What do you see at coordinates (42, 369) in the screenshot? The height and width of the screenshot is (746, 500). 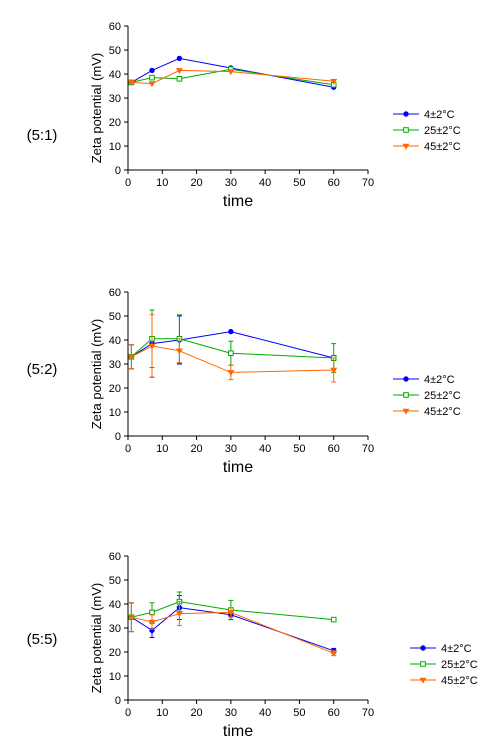 I see `panel-label: (5:2)` at bounding box center [42, 369].